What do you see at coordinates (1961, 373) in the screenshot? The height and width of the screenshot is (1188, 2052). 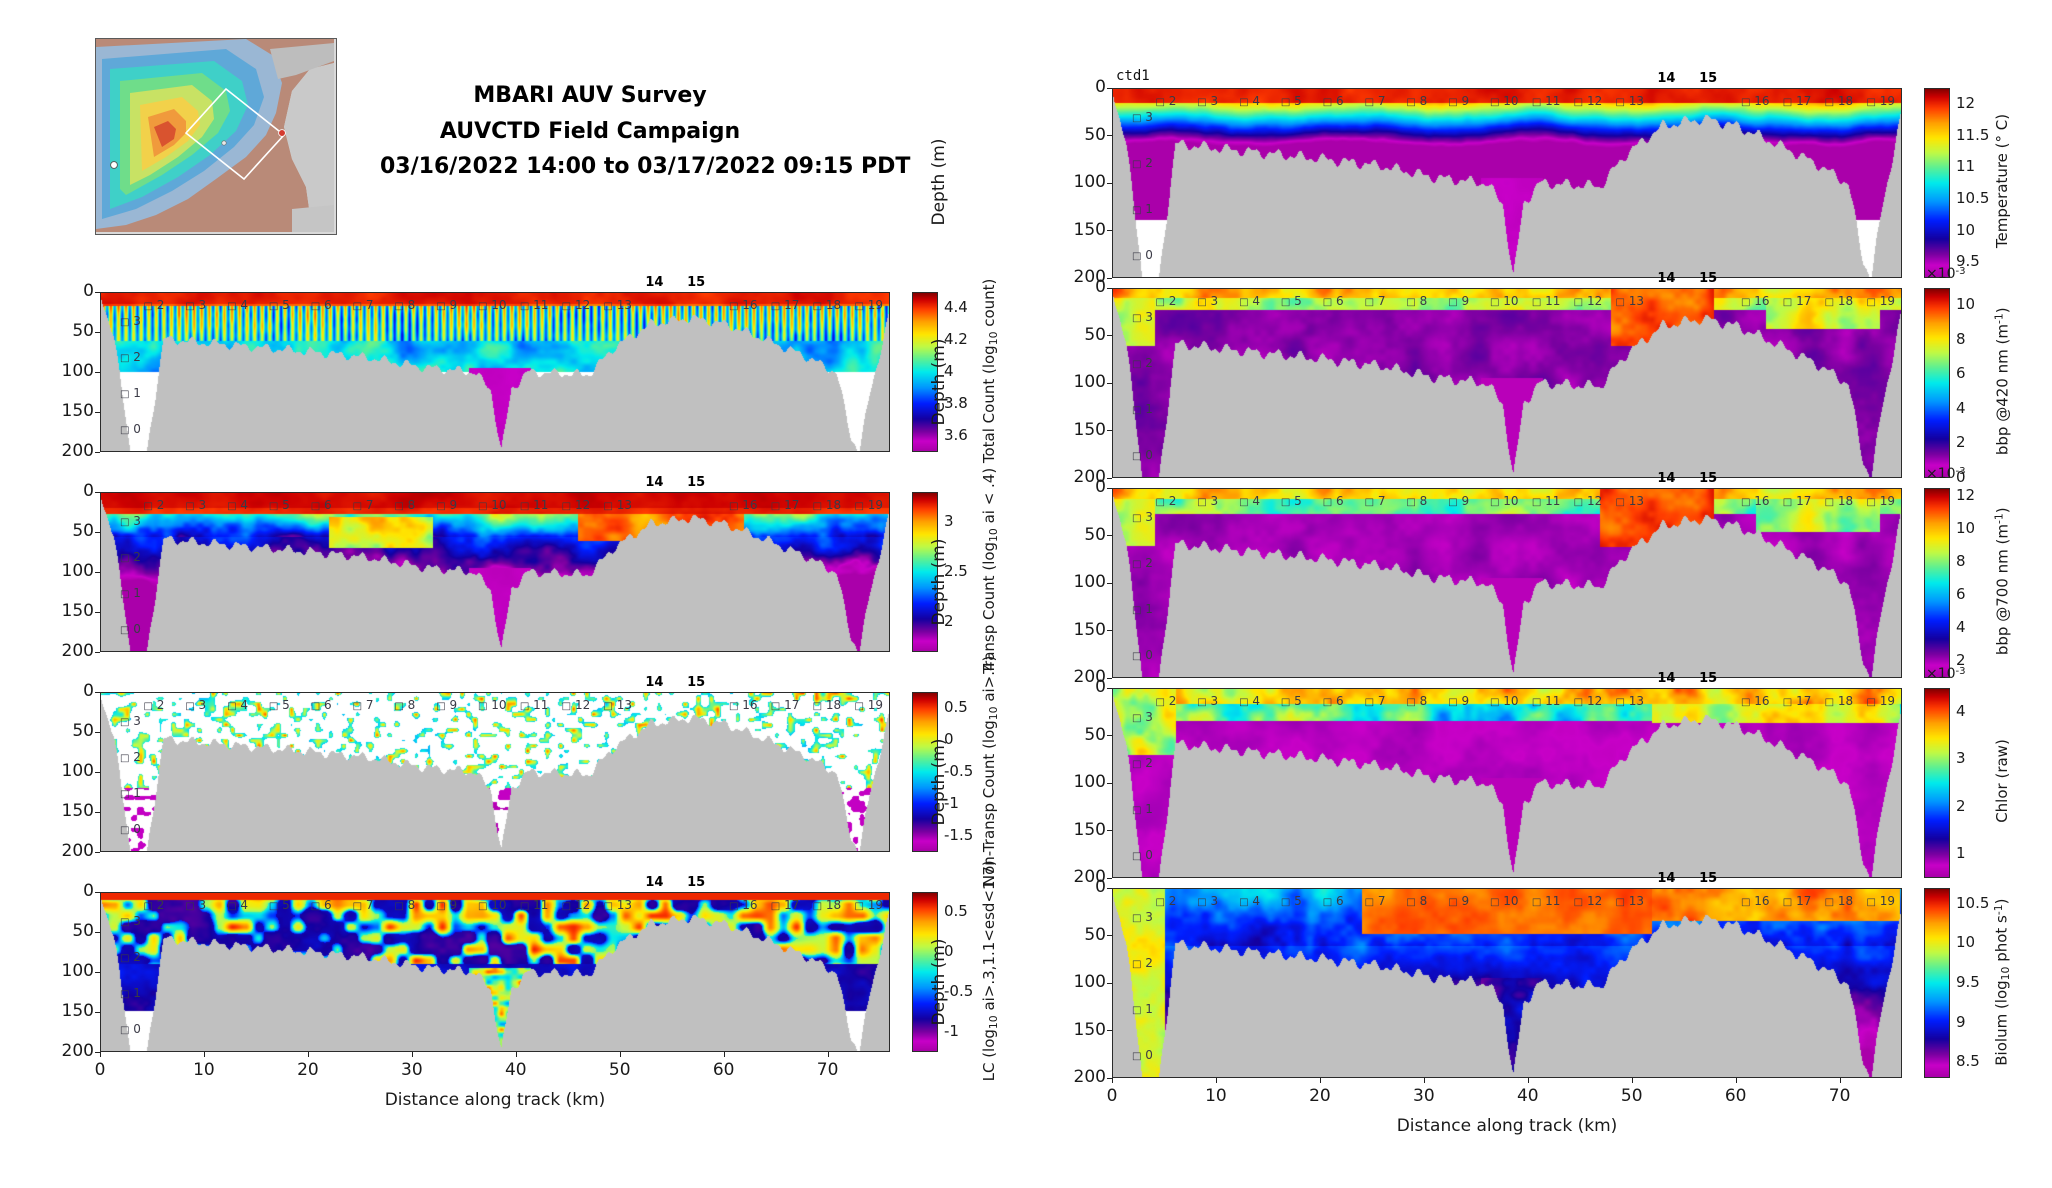 I see `colorbar-tick-label: 6` at bounding box center [1961, 373].